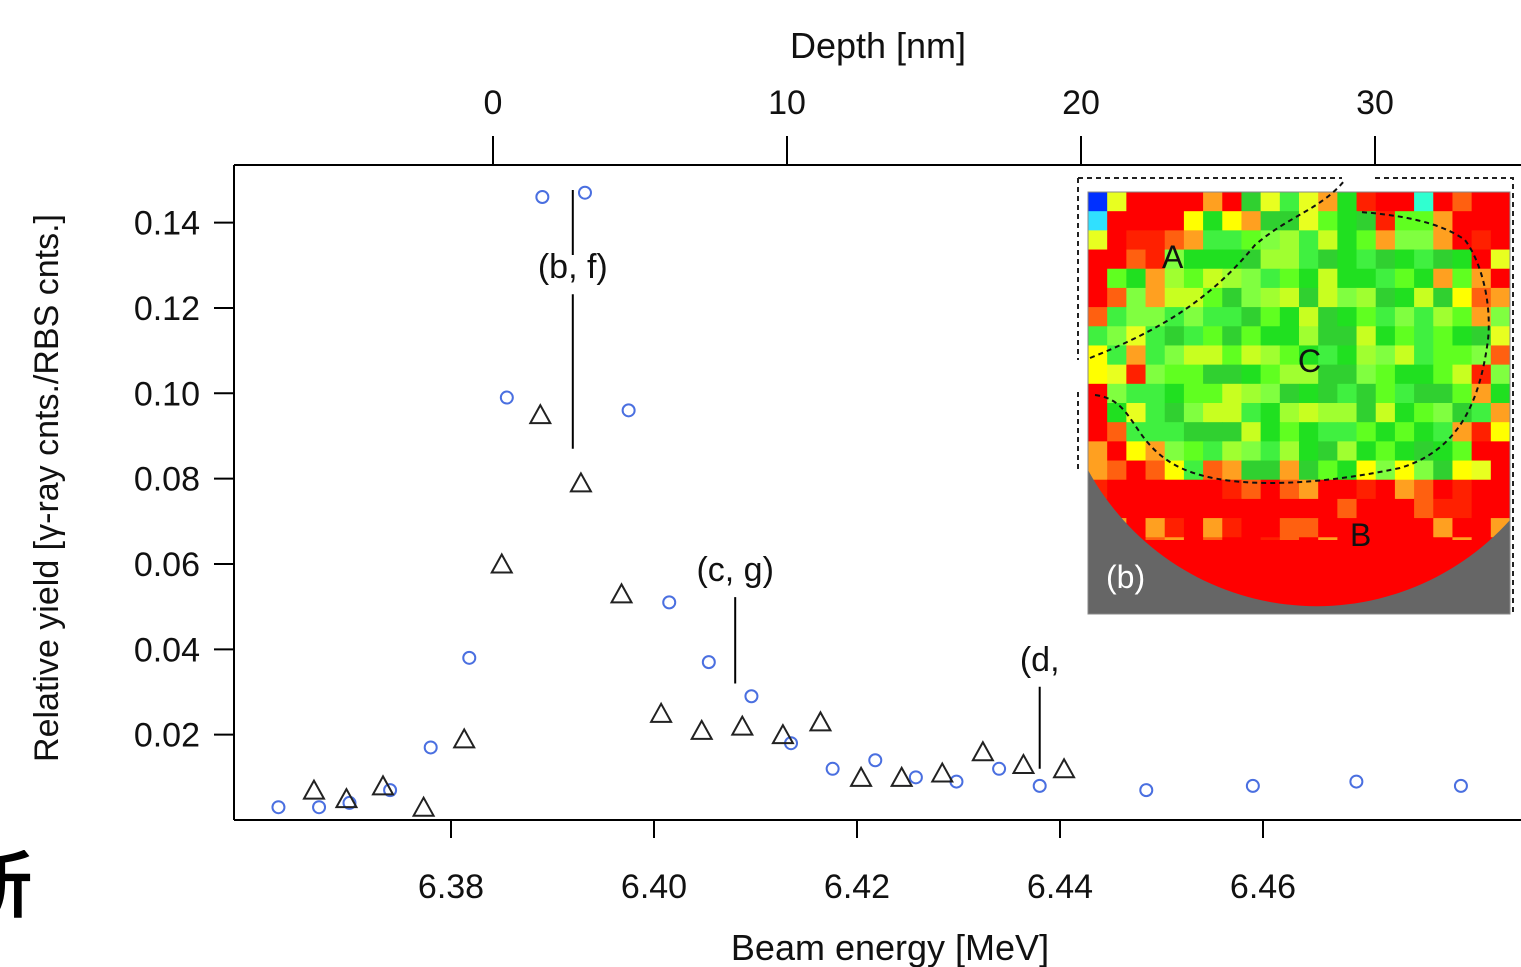 This screenshot has height=967, width=1521. I want to click on x-tick-label: 6.40, so click(654, 887).